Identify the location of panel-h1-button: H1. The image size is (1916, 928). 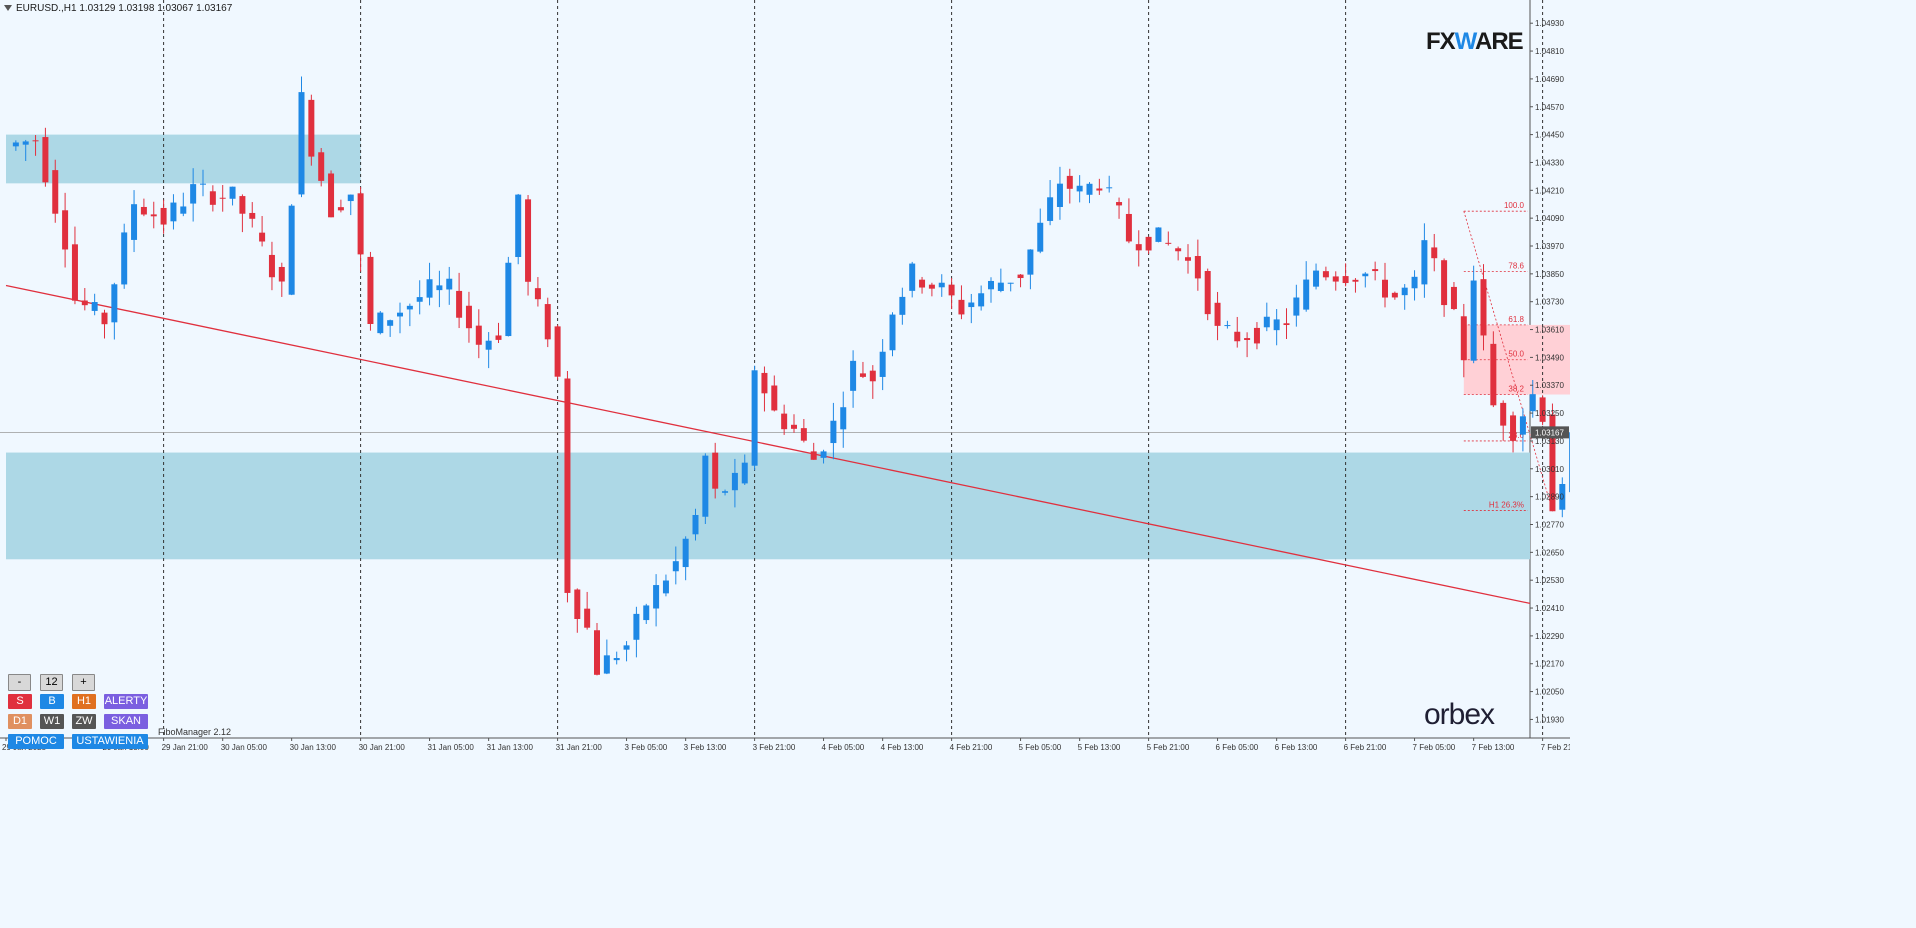
(84, 701).